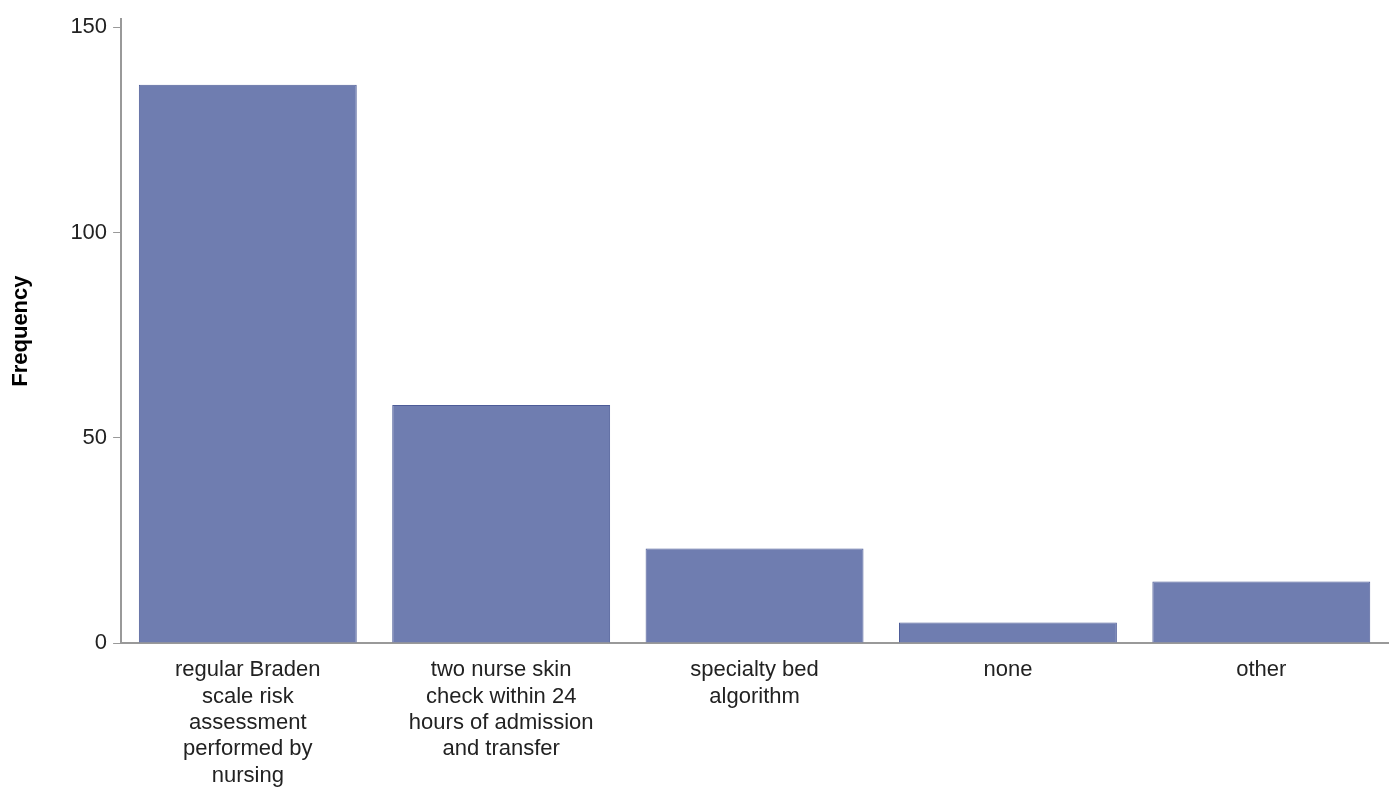 The image size is (1390, 799). Describe the element at coordinates (89, 231) in the screenshot. I see `y-tick-label: 100` at that location.